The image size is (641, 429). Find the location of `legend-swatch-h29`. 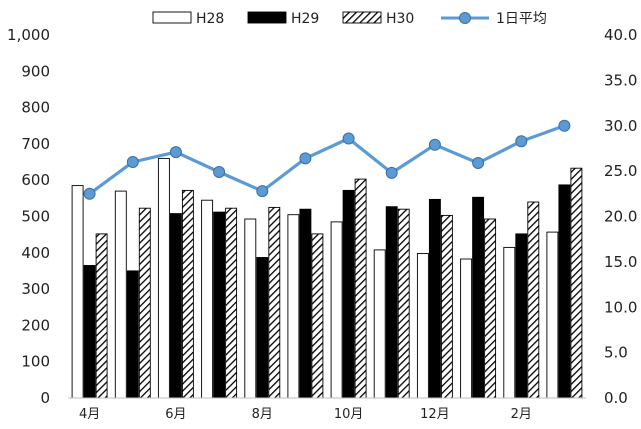

legend-swatch-h29 is located at coordinates (267, 17).